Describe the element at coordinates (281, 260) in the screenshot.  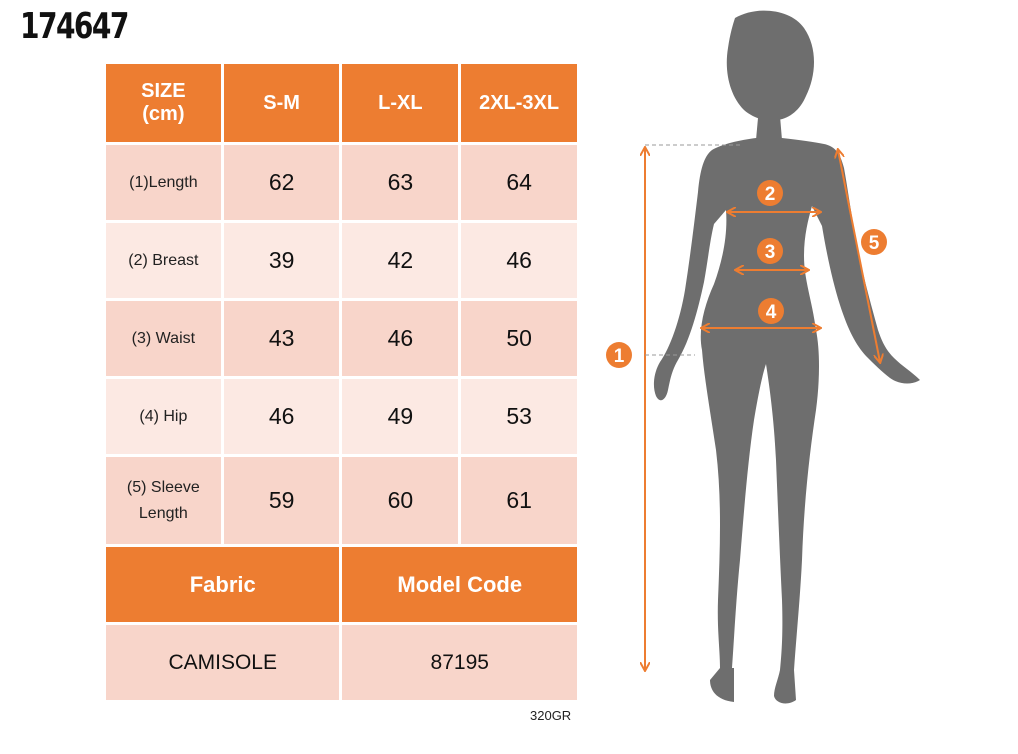
I see `table-cell: 39` at that location.